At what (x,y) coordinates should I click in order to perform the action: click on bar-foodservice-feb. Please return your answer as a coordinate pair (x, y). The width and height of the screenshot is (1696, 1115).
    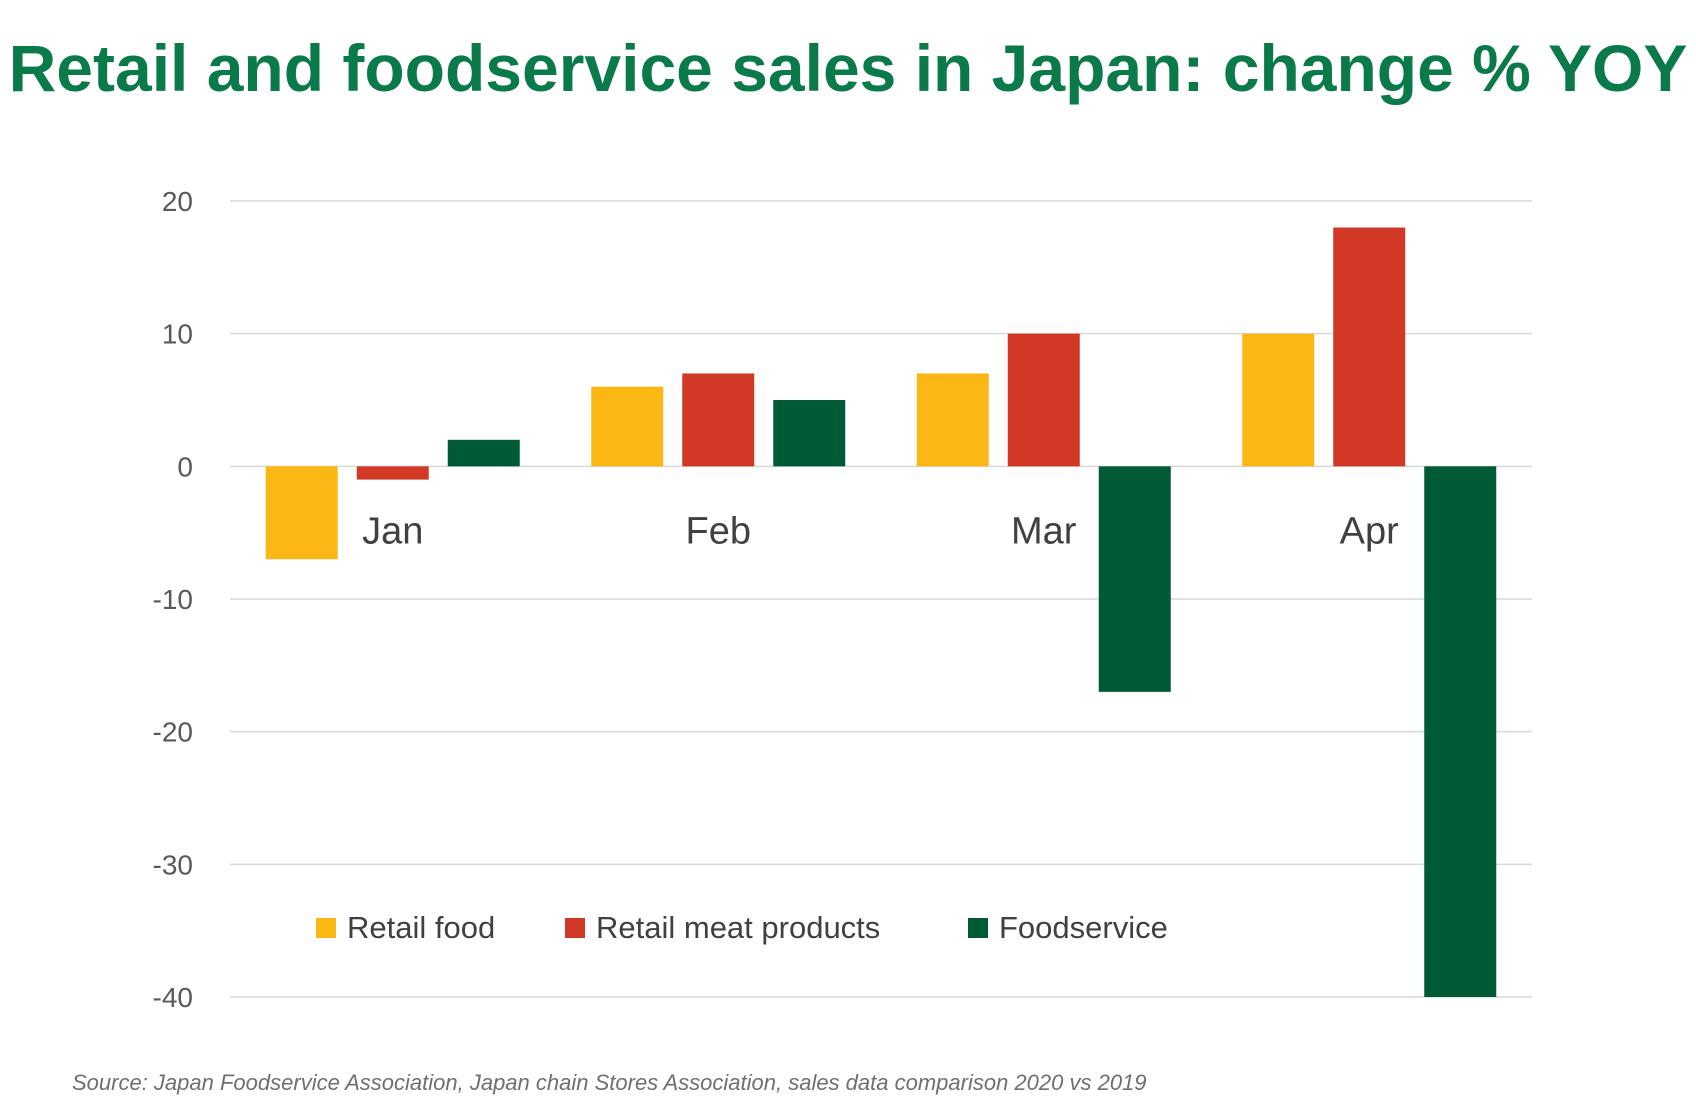
    Looking at the image, I should click on (809, 433).